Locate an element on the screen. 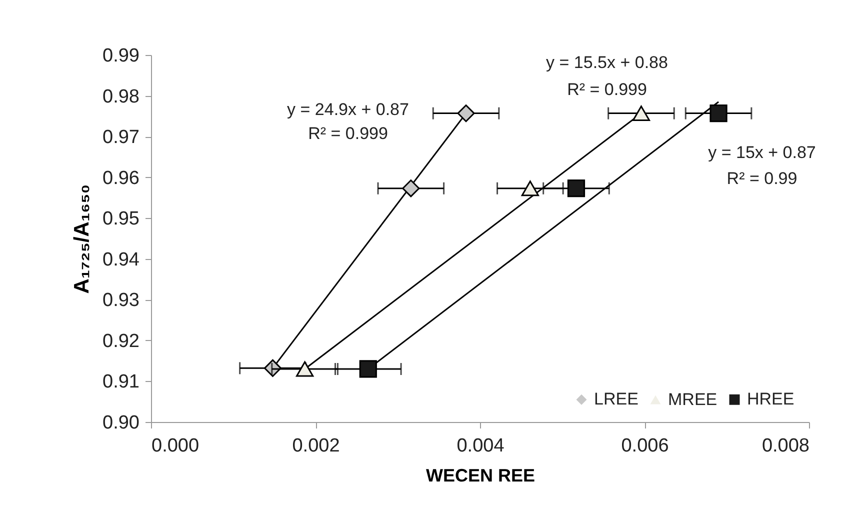  annotation: y = 15.5x + 0.88 is located at coordinates (607, 62).